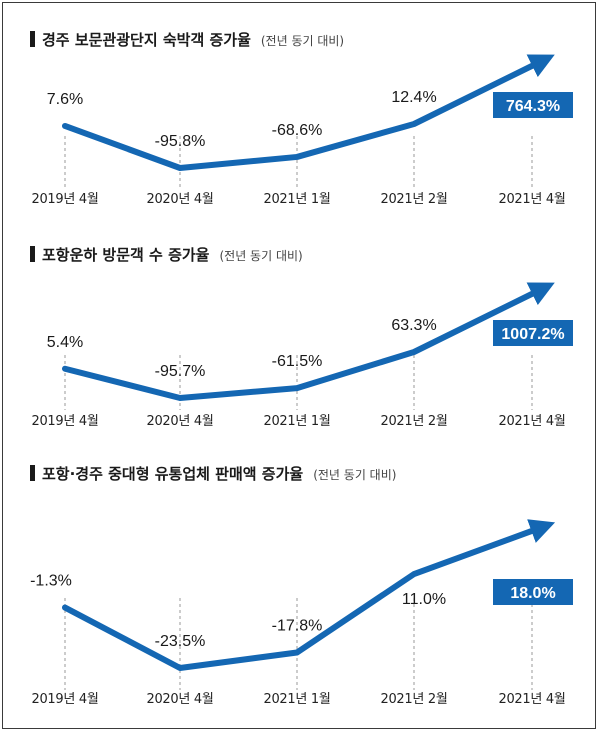 The height and width of the screenshot is (733, 600). I want to click on value-label: -17.8%, so click(297, 625).